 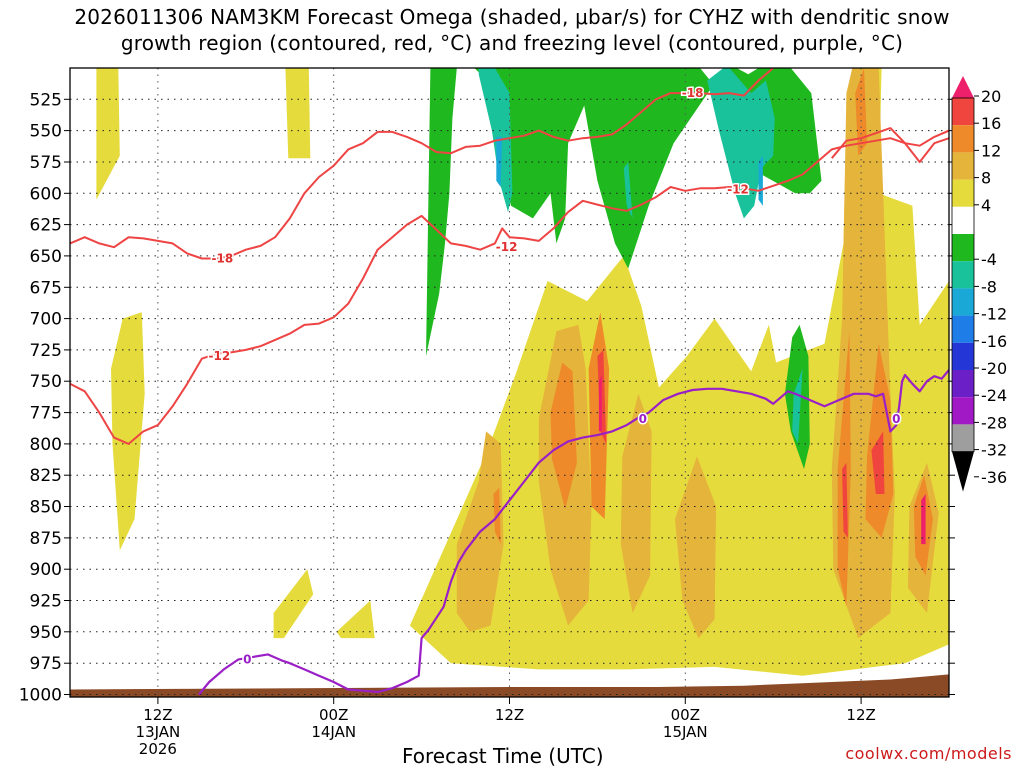 I want to click on omega-region--8-27, so click(x=741, y=143).